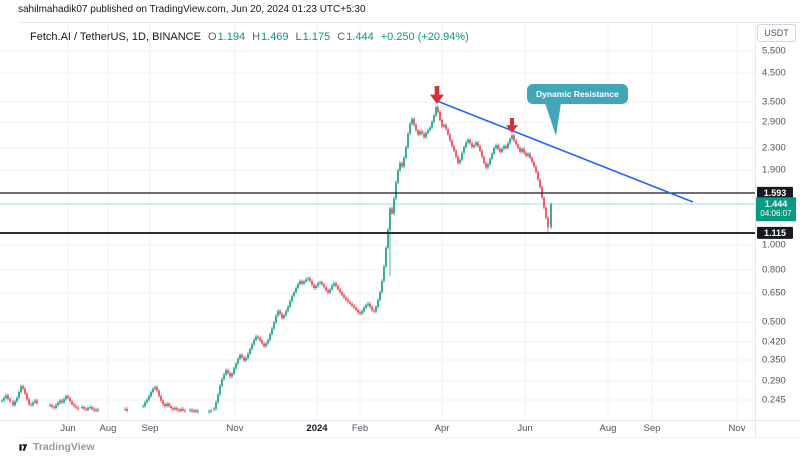  Describe the element at coordinates (774, 342) in the screenshot. I see `price-tick-label: 0.420` at that location.